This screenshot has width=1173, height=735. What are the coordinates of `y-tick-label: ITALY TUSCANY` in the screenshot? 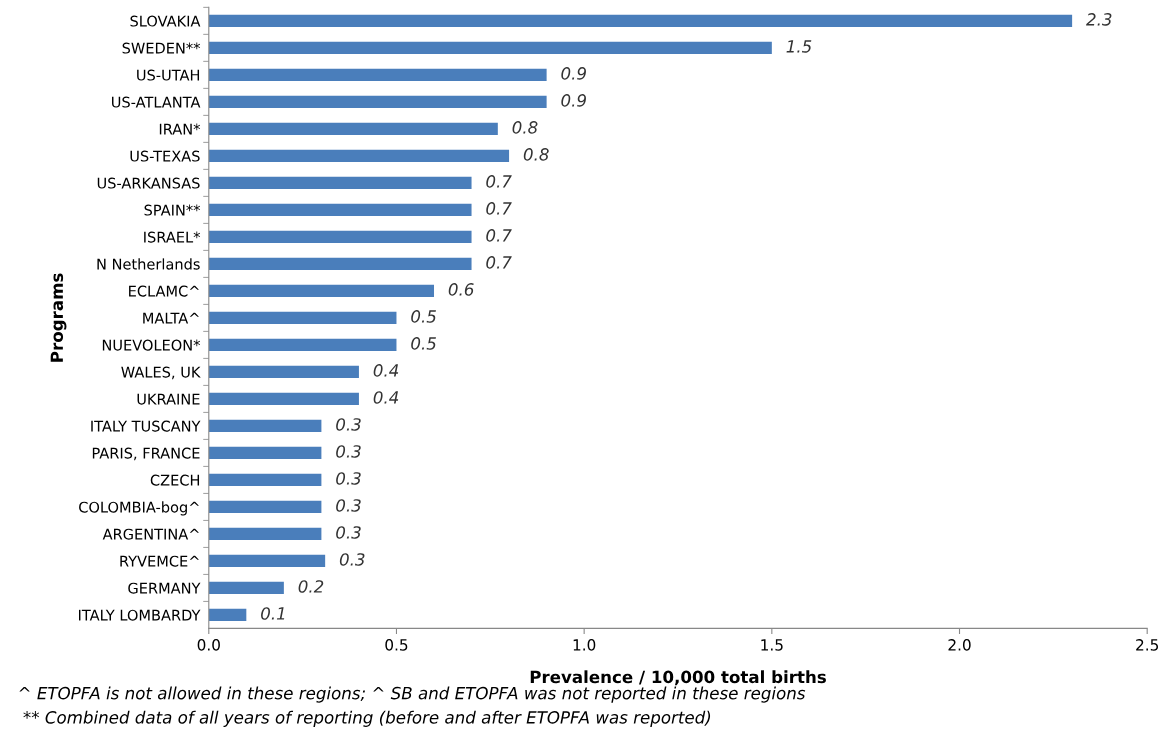 It's located at (146, 426).